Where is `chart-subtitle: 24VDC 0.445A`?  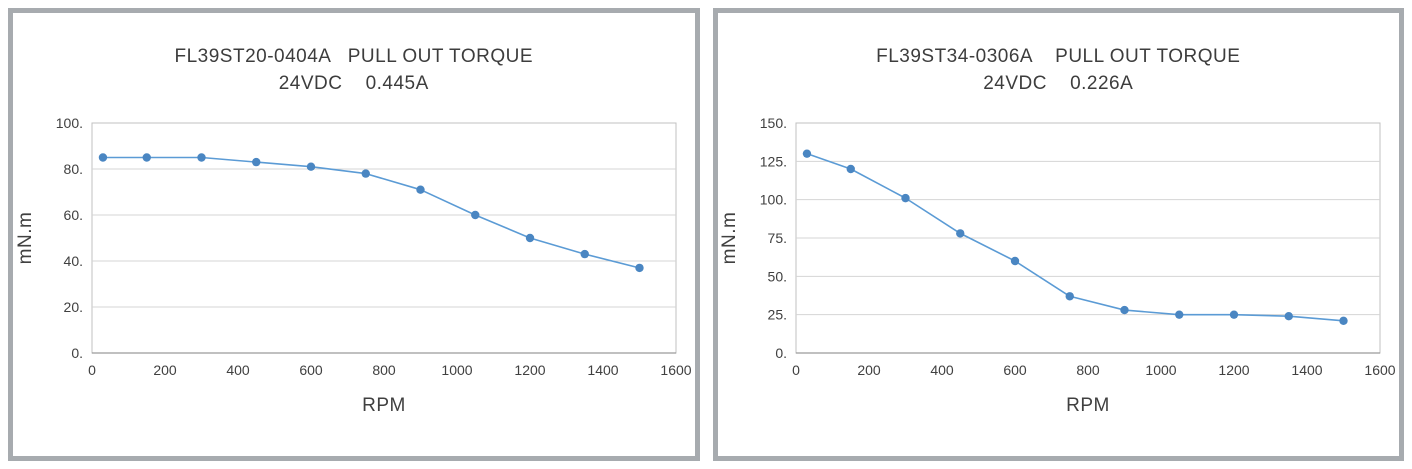 chart-subtitle: 24VDC 0.445A is located at coordinates (353, 83).